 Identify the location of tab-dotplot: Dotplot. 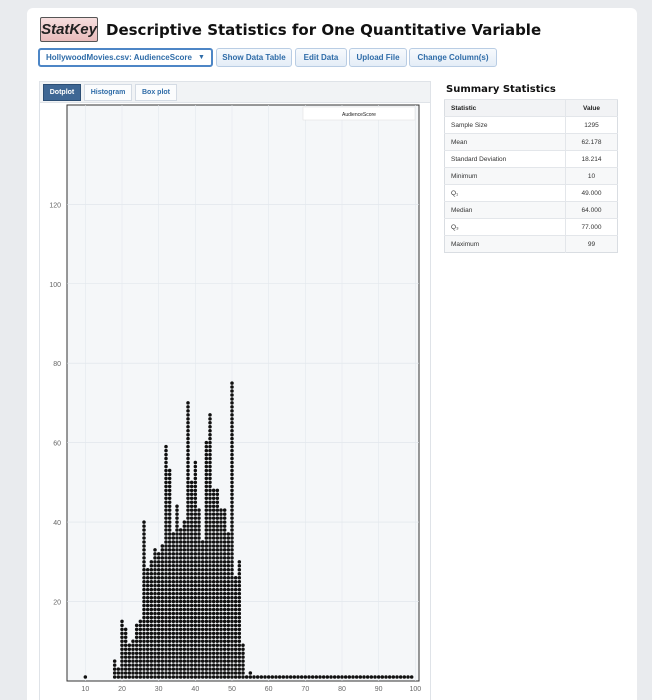
(62, 92).